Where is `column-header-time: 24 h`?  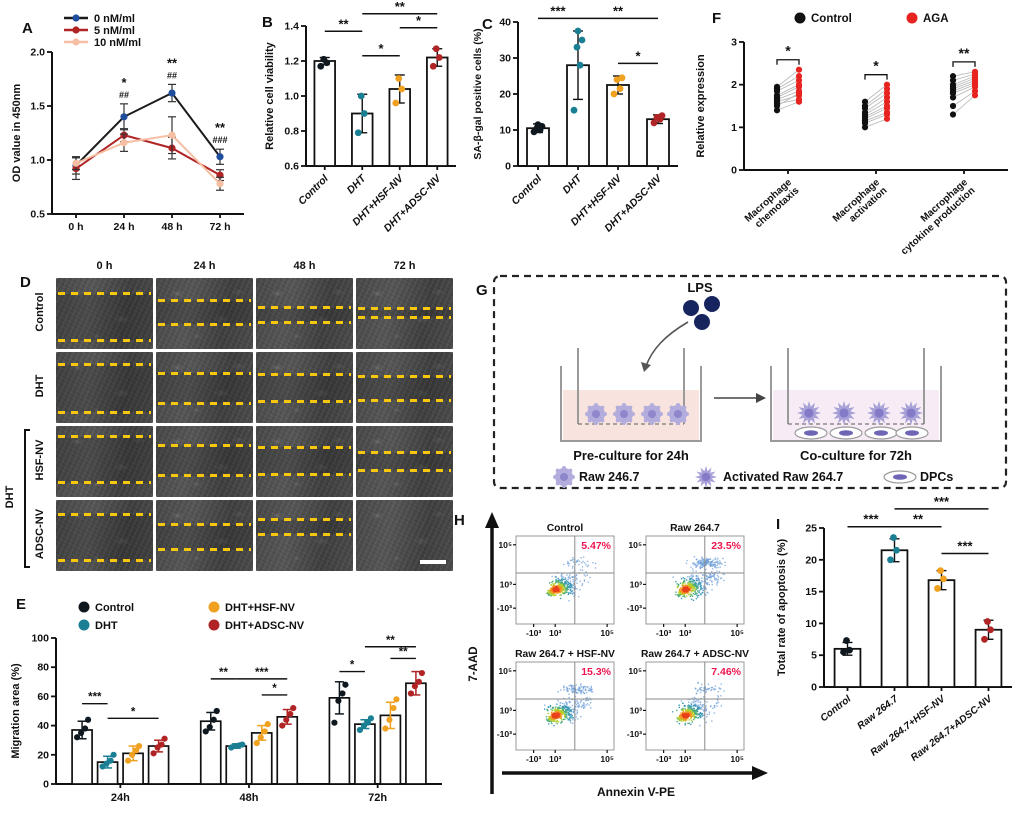
column-header-time: 24 h is located at coordinates (204, 266).